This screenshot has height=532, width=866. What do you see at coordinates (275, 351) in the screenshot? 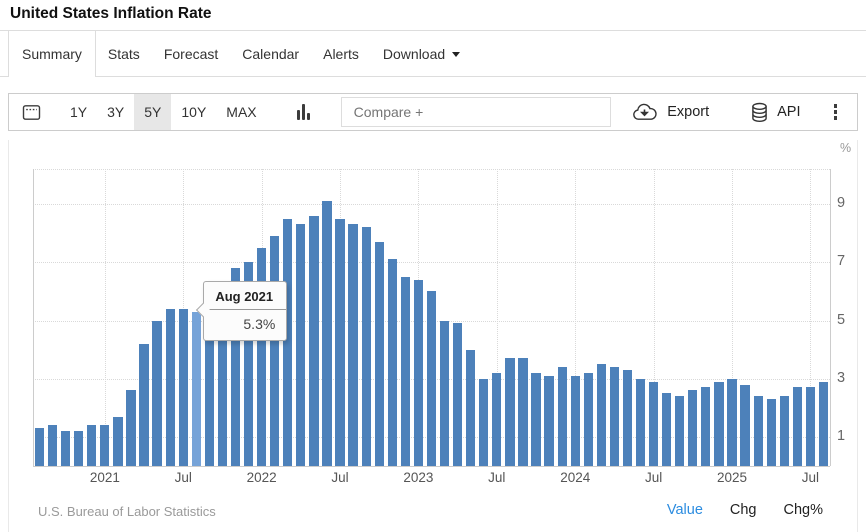
I see `bar-feb-2022` at bounding box center [275, 351].